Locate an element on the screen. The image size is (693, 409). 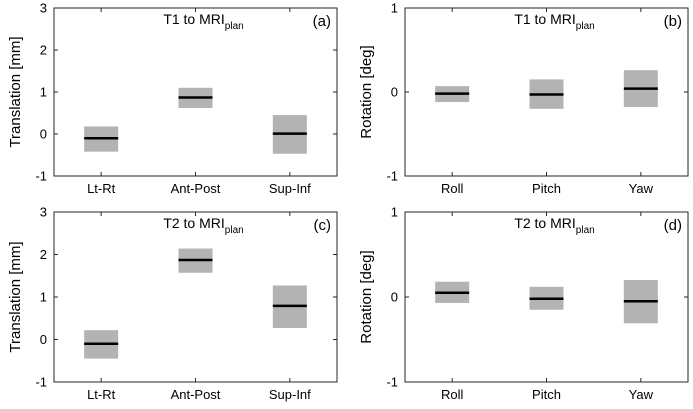
panel-label: (d) is located at coordinates (673, 225).